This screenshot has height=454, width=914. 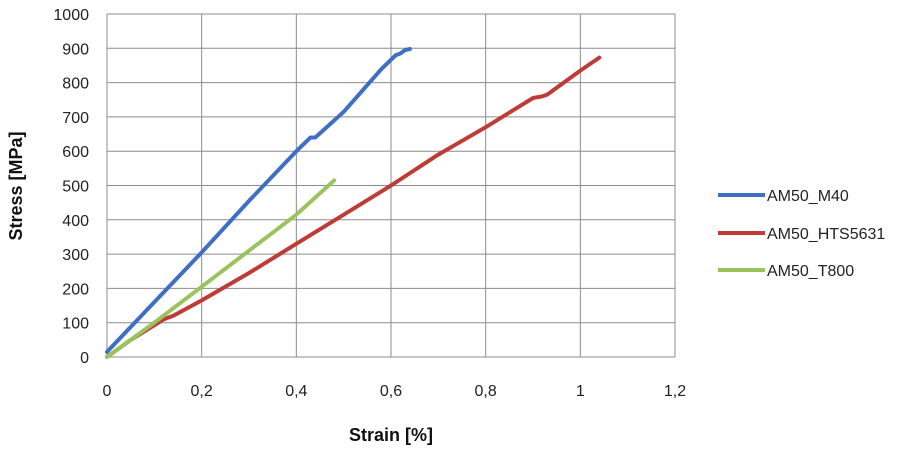 I want to click on y-tick-label: 400, so click(x=75, y=221).